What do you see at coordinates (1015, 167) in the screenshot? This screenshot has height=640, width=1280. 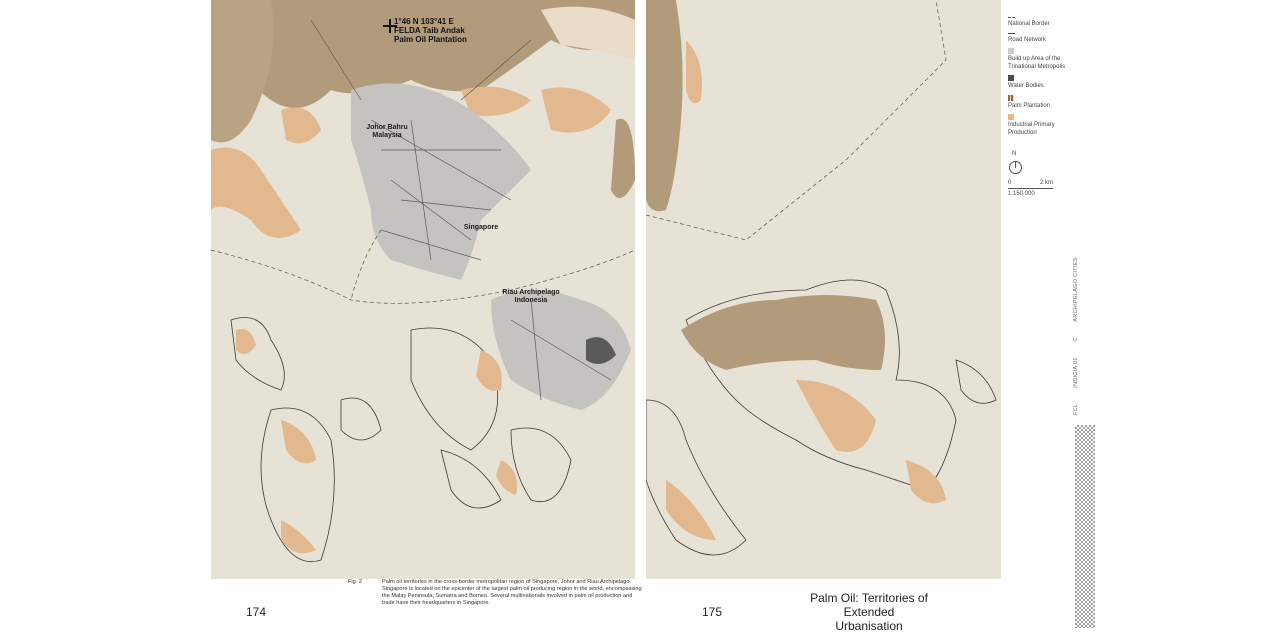 I see `compass-icon` at bounding box center [1015, 167].